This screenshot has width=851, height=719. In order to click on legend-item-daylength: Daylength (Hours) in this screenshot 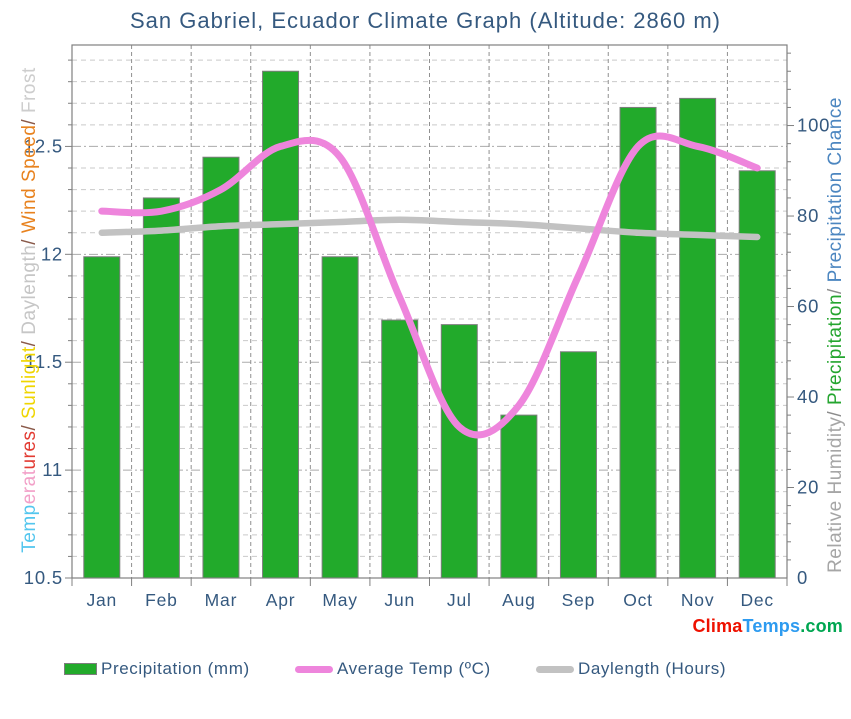, I will do `click(631, 669)`.